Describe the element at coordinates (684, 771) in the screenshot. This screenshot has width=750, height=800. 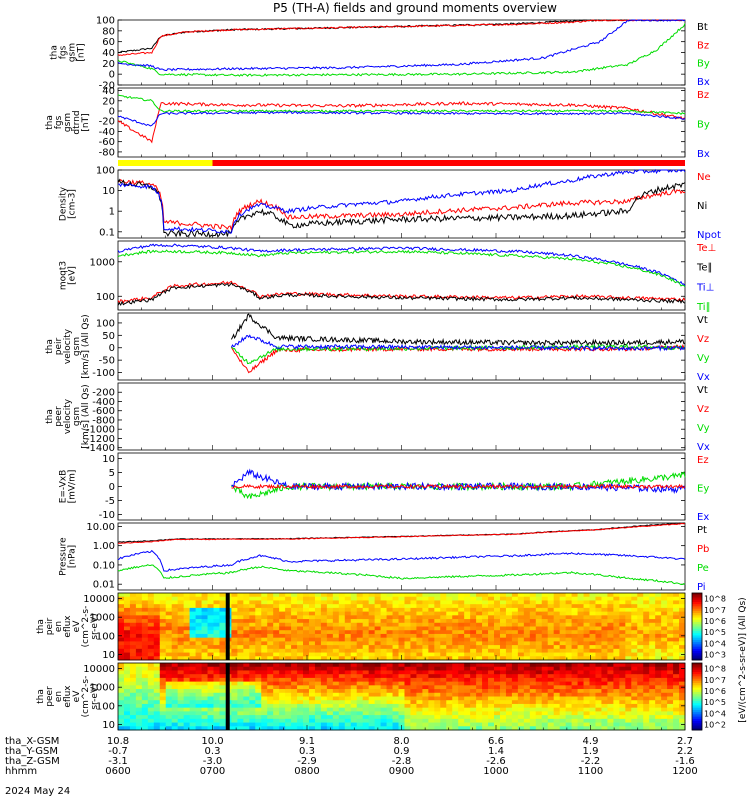
I see `x-axis-value: 1200` at that location.